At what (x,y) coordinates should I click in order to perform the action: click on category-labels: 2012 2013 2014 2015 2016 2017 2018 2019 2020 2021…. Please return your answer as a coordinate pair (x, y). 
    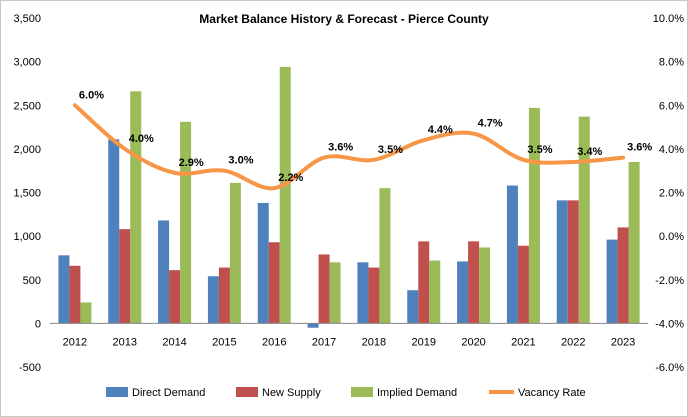
    Looking at the image, I should click on (349, 342).